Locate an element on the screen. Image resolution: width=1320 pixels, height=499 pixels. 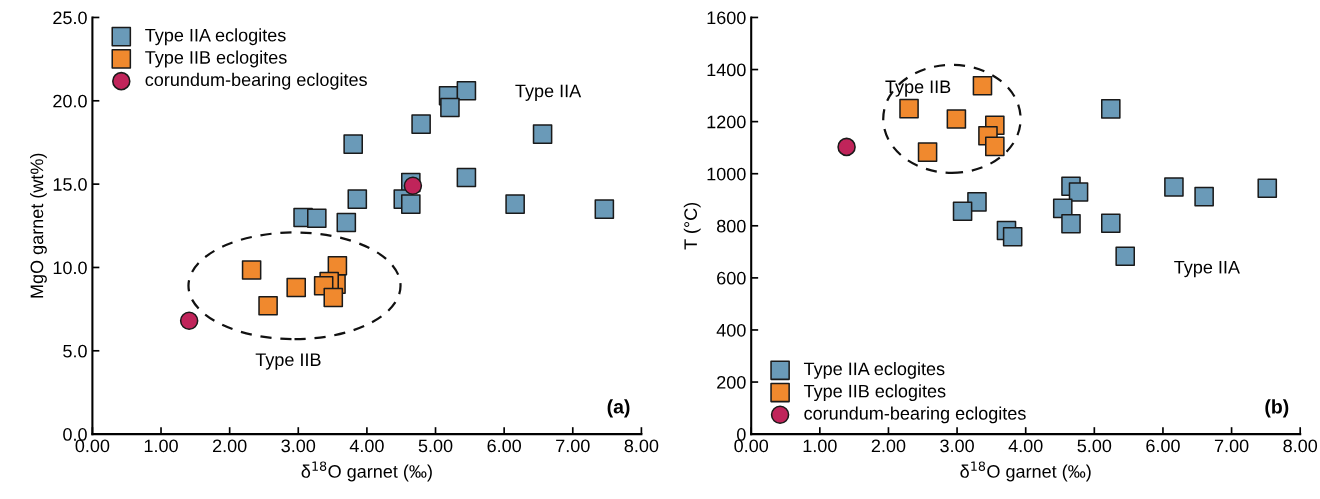
y-axis-title: T (°C) is located at coordinates (692, 226).